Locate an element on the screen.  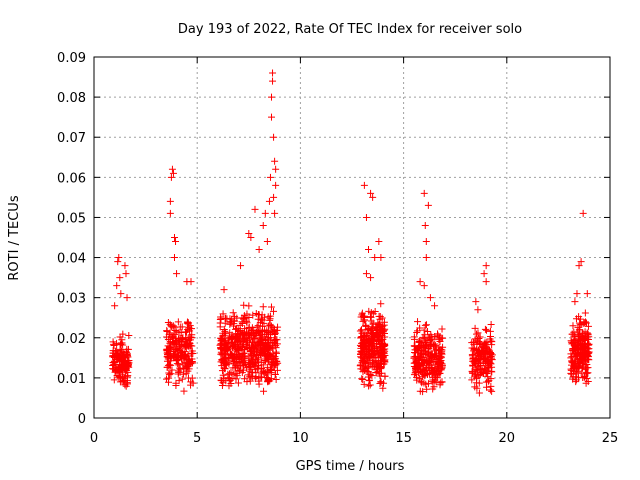
x-tick-label: 20 is located at coordinates (507, 438).